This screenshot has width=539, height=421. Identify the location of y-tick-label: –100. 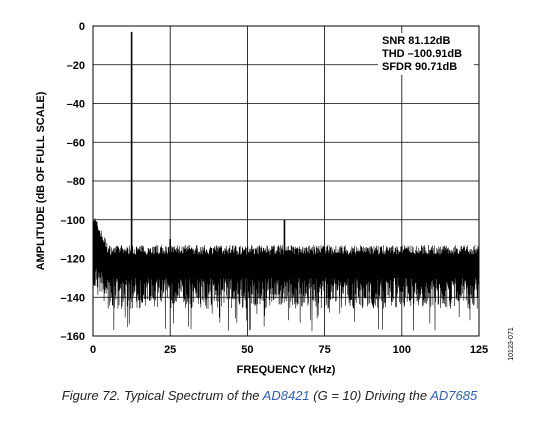
(73, 221).